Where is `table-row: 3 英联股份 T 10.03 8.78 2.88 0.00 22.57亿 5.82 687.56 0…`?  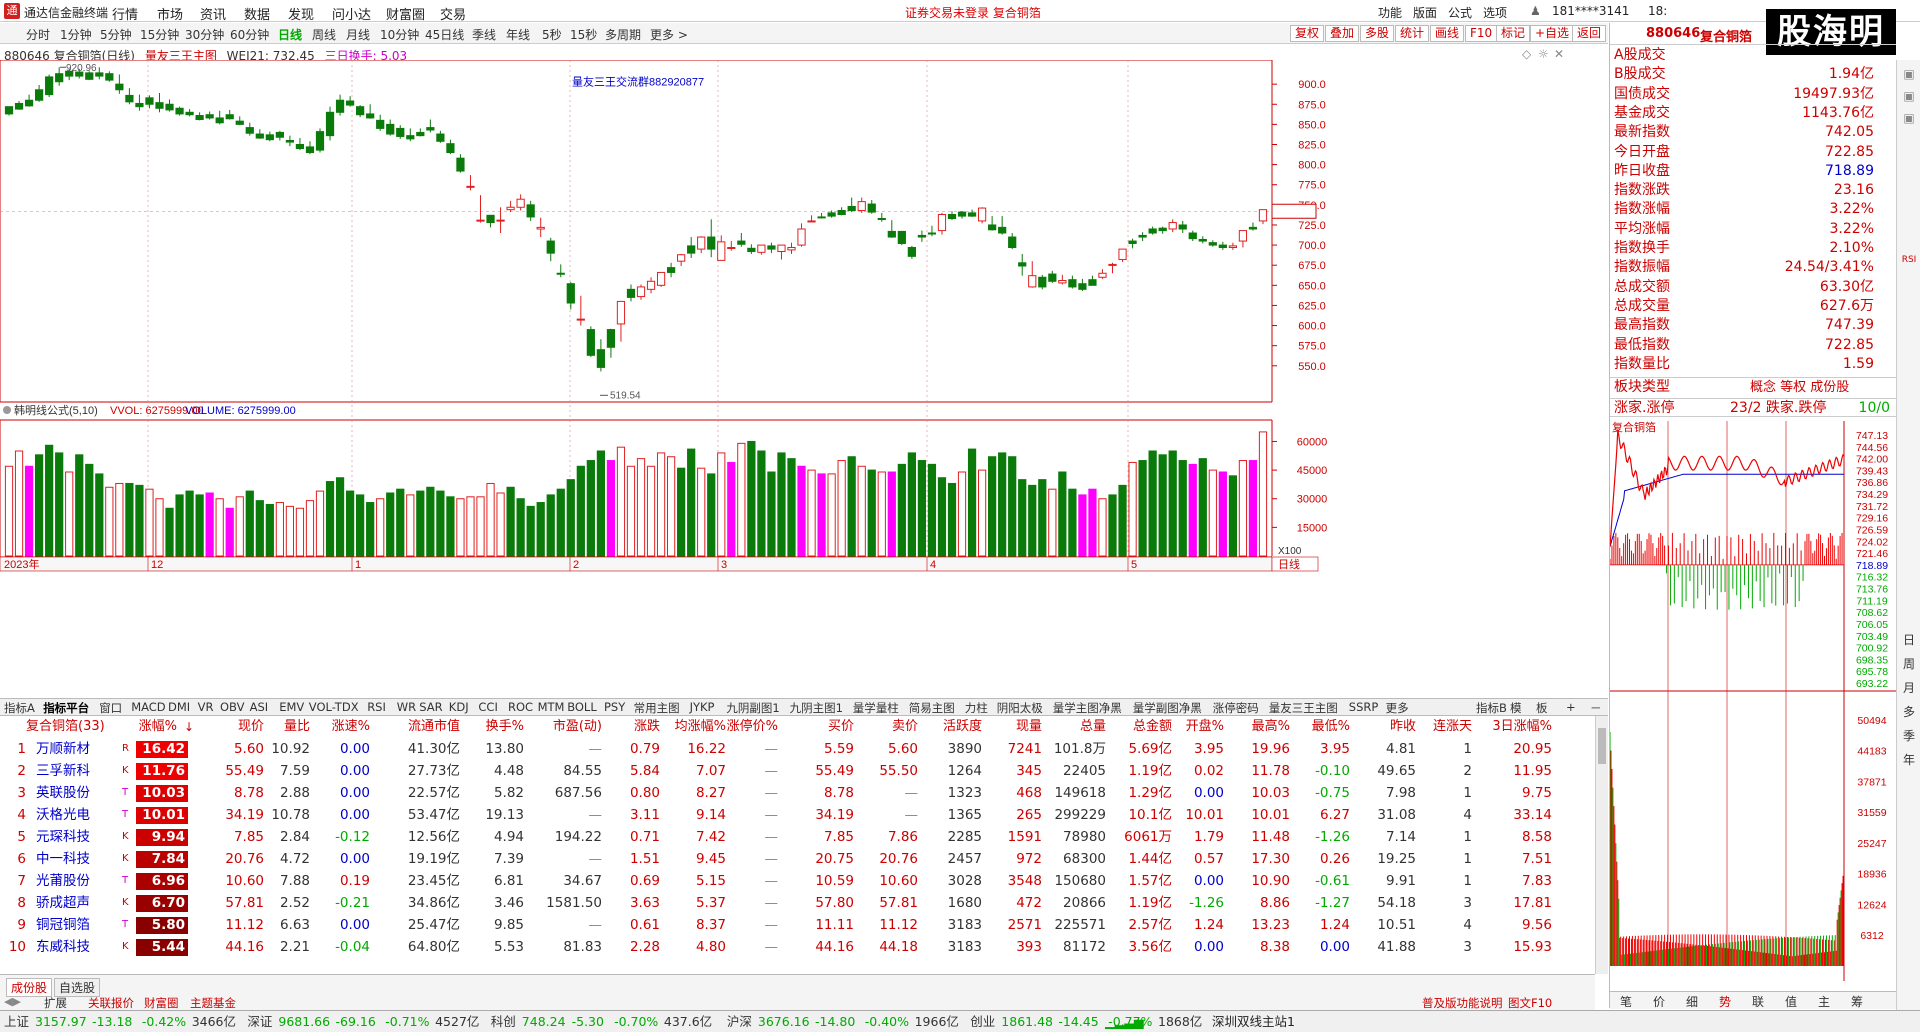 table-row: 3 英联股份 T 10.03 8.78 2.88 0.00 22.57亿 5.82 687.56 0… is located at coordinates (797, 793).